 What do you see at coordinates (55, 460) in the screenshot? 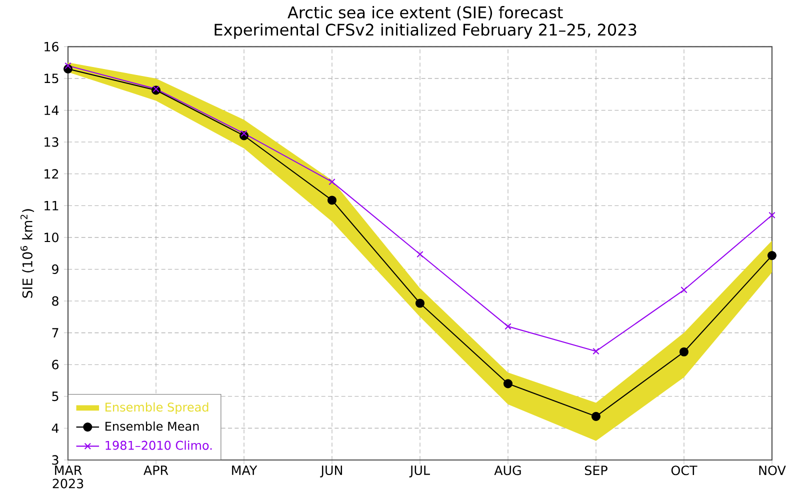
I see `y-tick-label: 3` at bounding box center [55, 460].